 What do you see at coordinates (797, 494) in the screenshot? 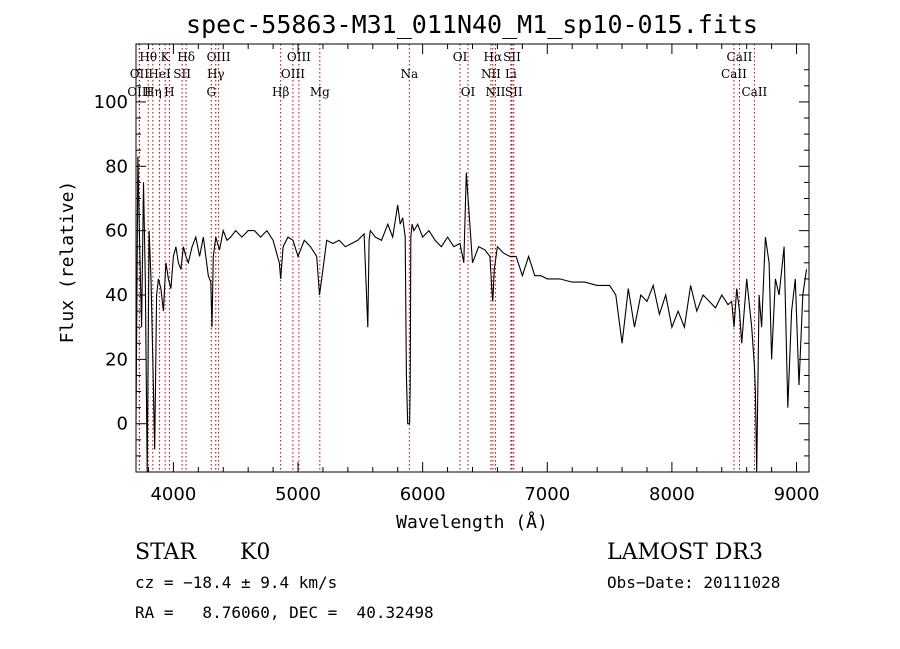
I see `x-tick-label: 9000` at bounding box center [797, 494].